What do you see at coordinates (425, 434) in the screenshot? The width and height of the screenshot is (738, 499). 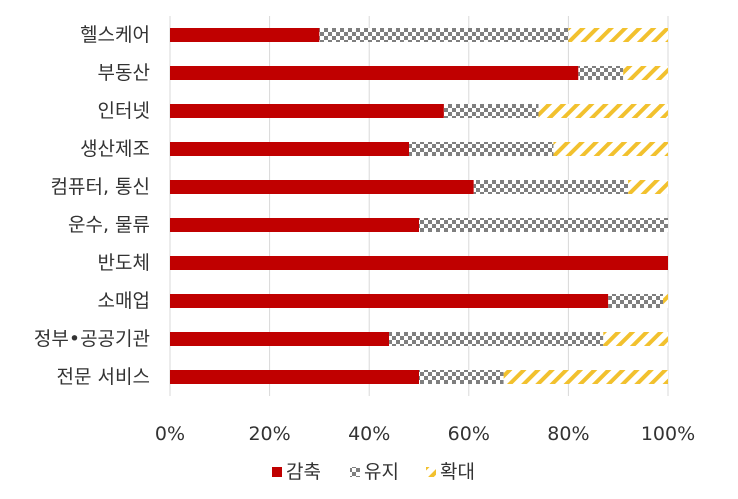 I see `x-tick-labels: 0% 20% 40% 60% 80% 100%` at bounding box center [425, 434].